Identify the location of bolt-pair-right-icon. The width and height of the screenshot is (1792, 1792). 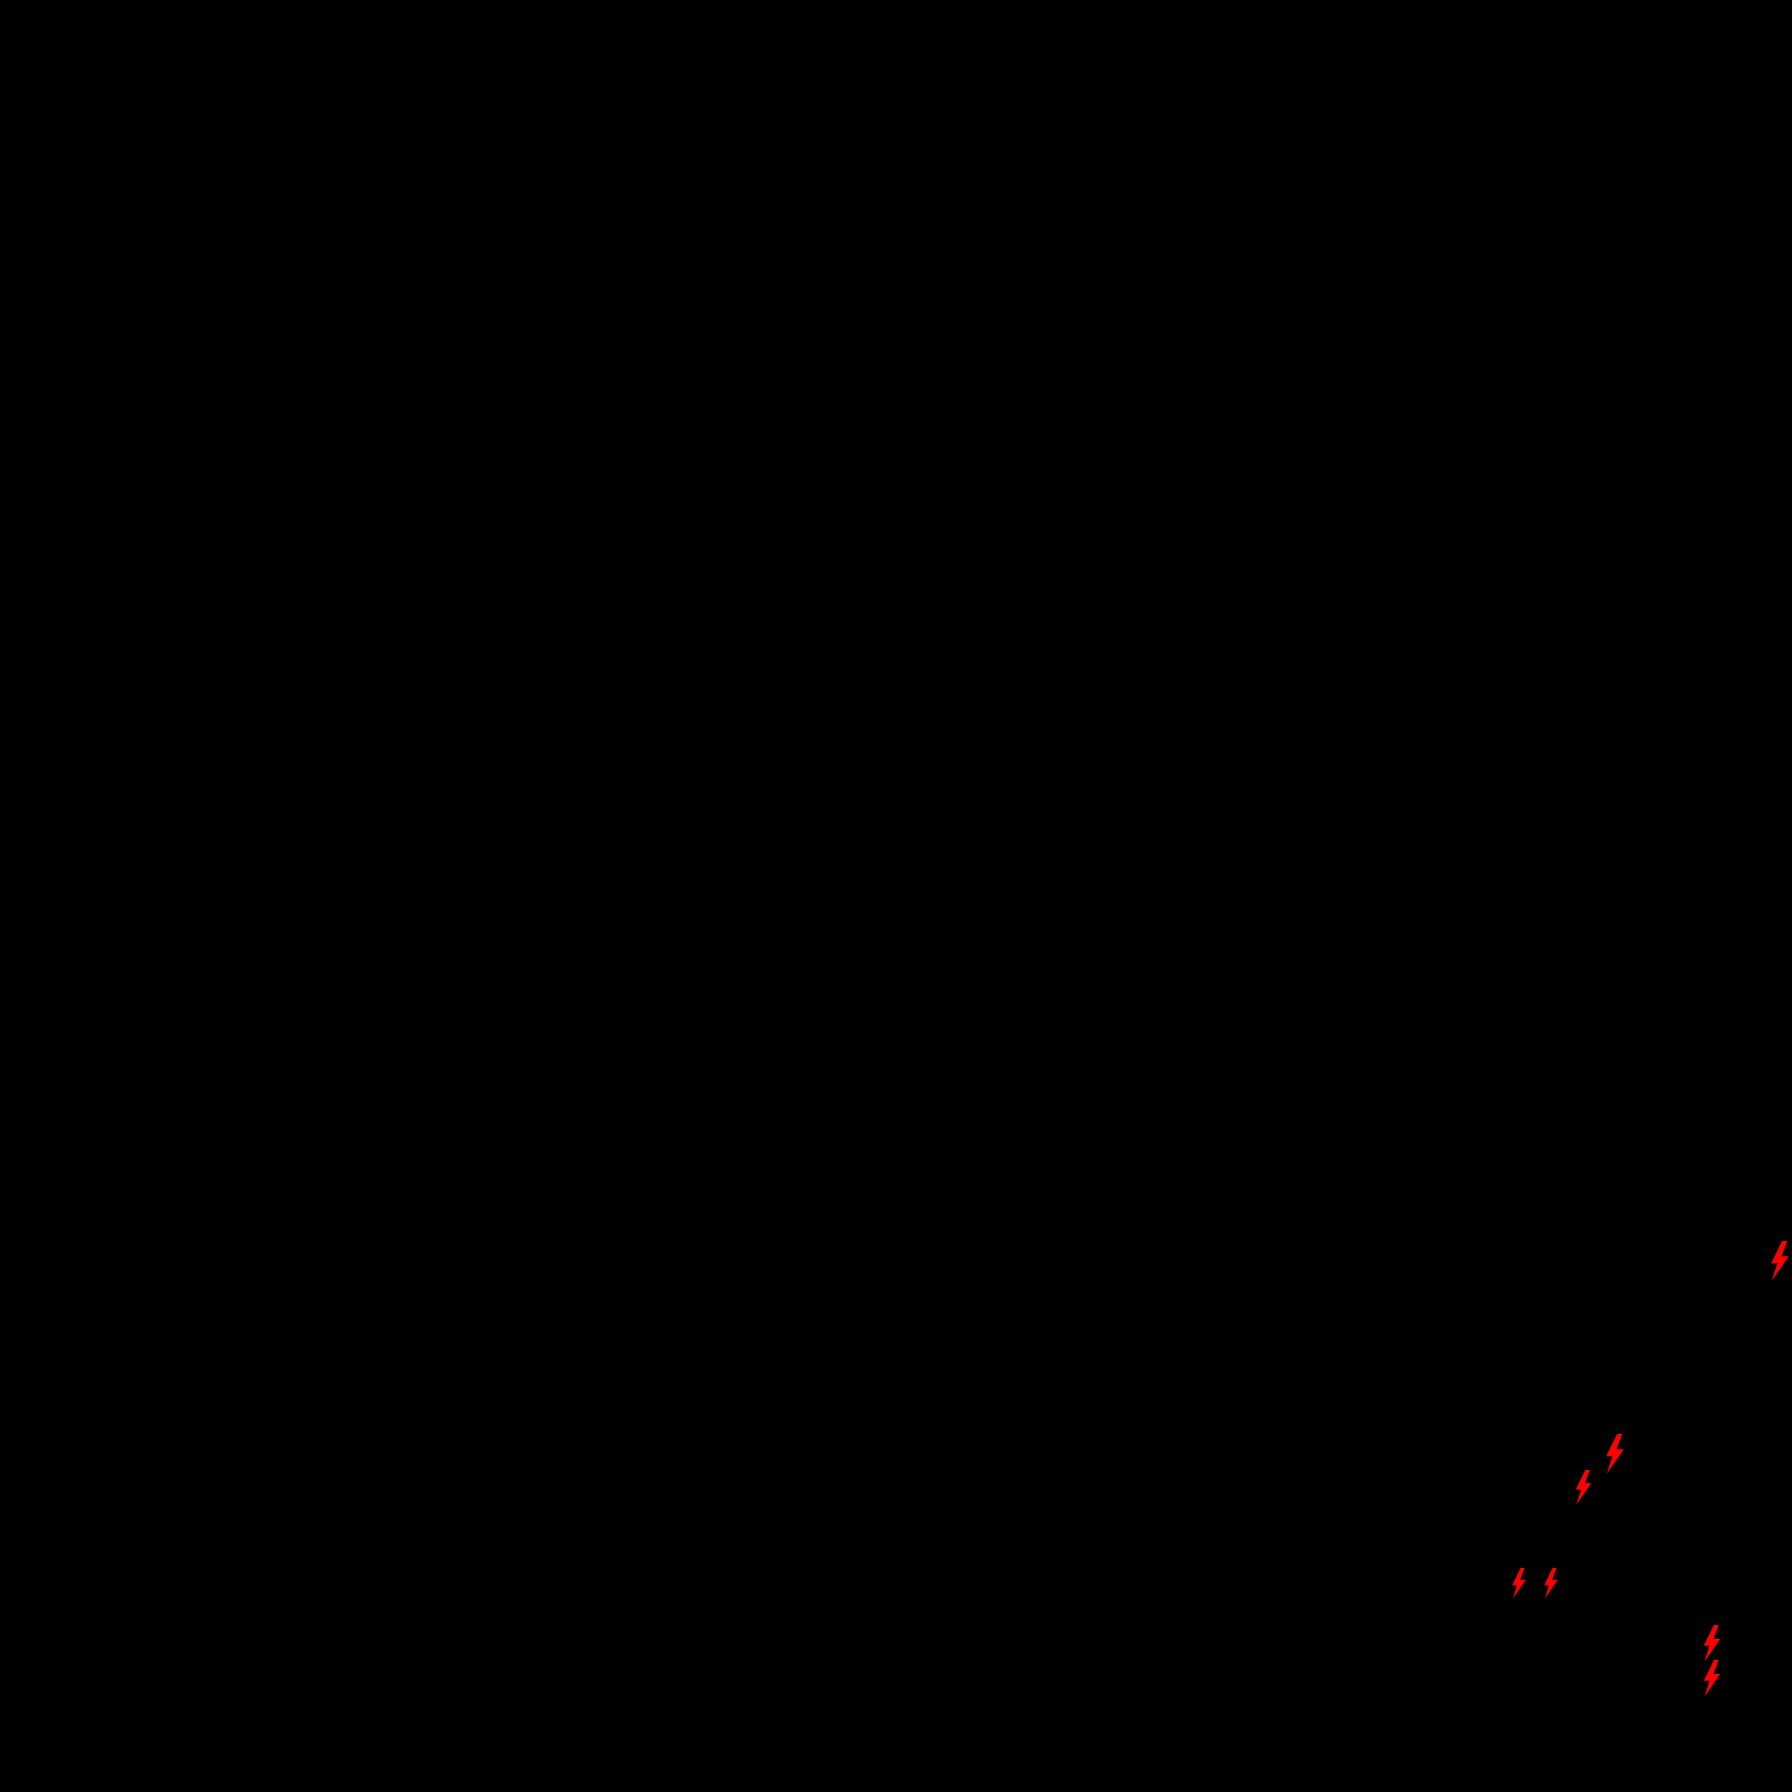
(1551, 1583).